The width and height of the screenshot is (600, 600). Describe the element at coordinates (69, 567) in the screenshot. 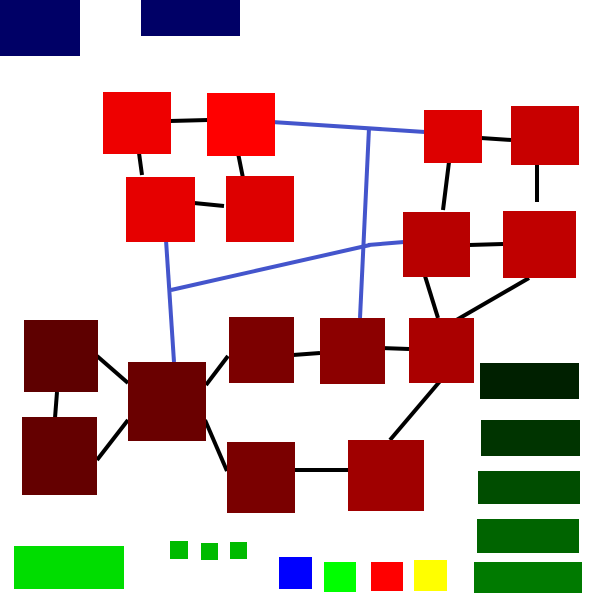

I see `green-wide-button` at that location.